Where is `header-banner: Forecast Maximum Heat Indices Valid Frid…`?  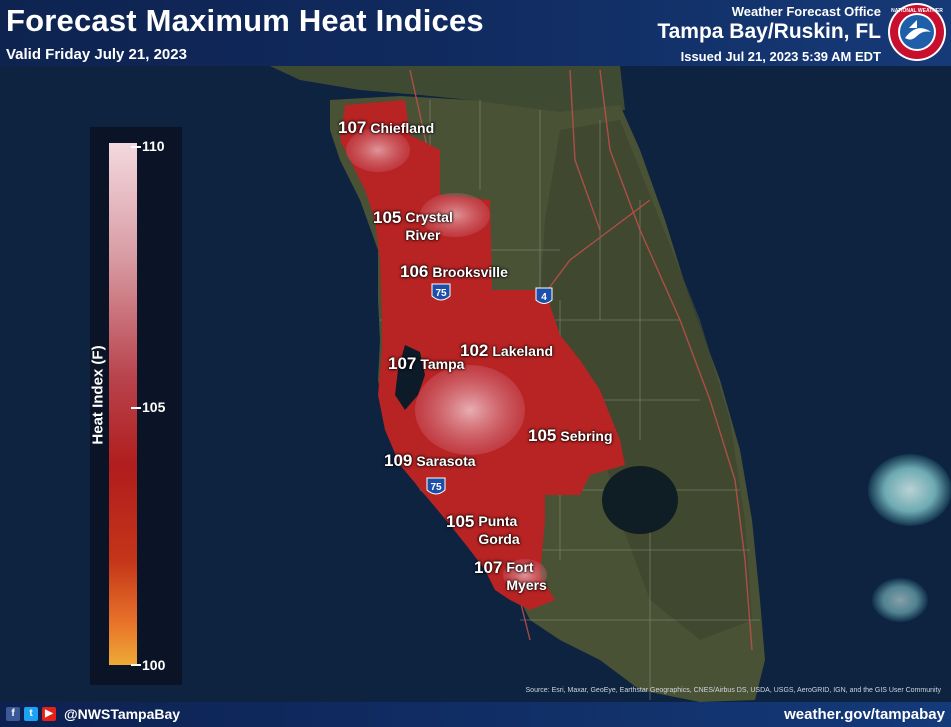 header-banner: Forecast Maximum Heat Indices Valid Frid… is located at coordinates (475, 33).